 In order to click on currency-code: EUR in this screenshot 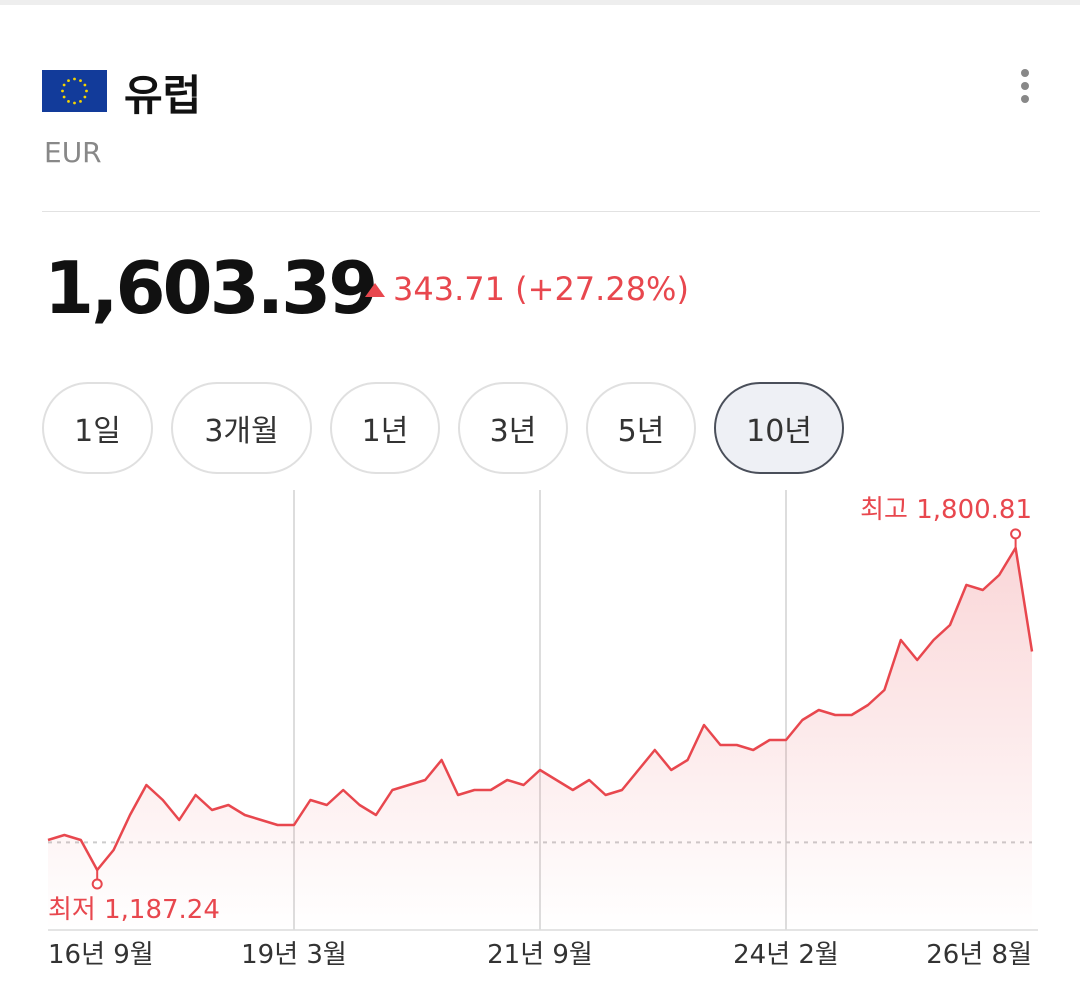, I will do `click(73, 152)`.